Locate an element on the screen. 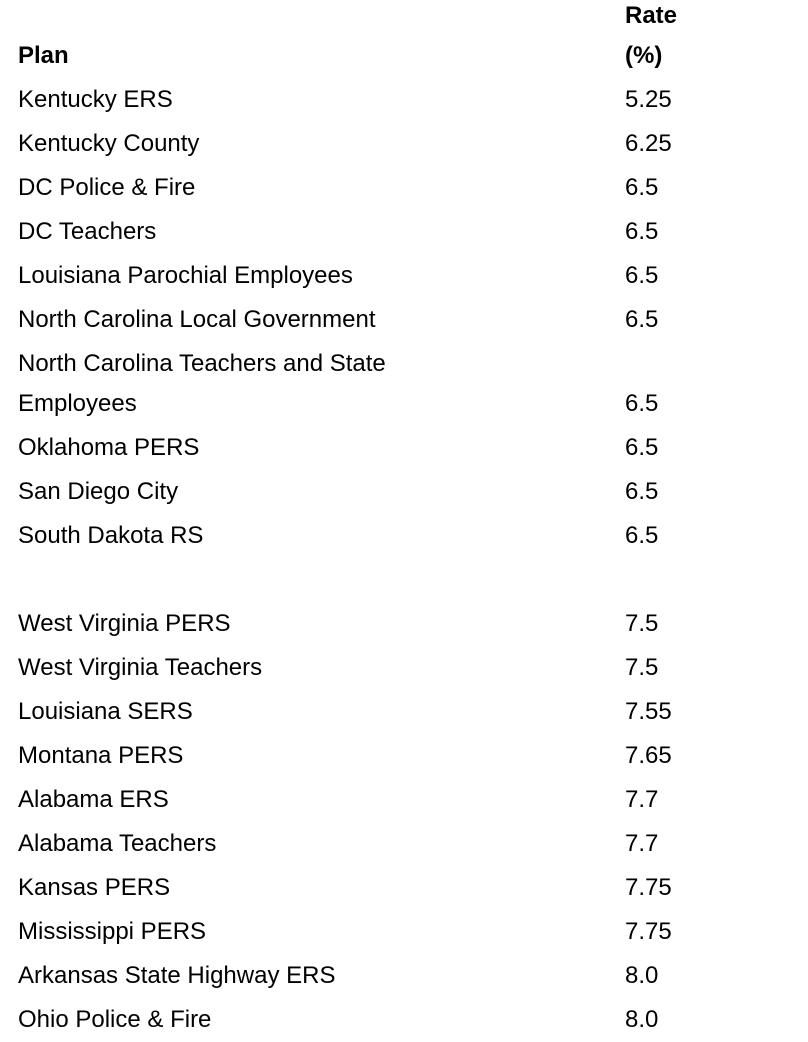 Image resolution: width=808 pixels, height=1042 pixels. table-row: South Dakota RS 6.5 is located at coordinates (347, 536).